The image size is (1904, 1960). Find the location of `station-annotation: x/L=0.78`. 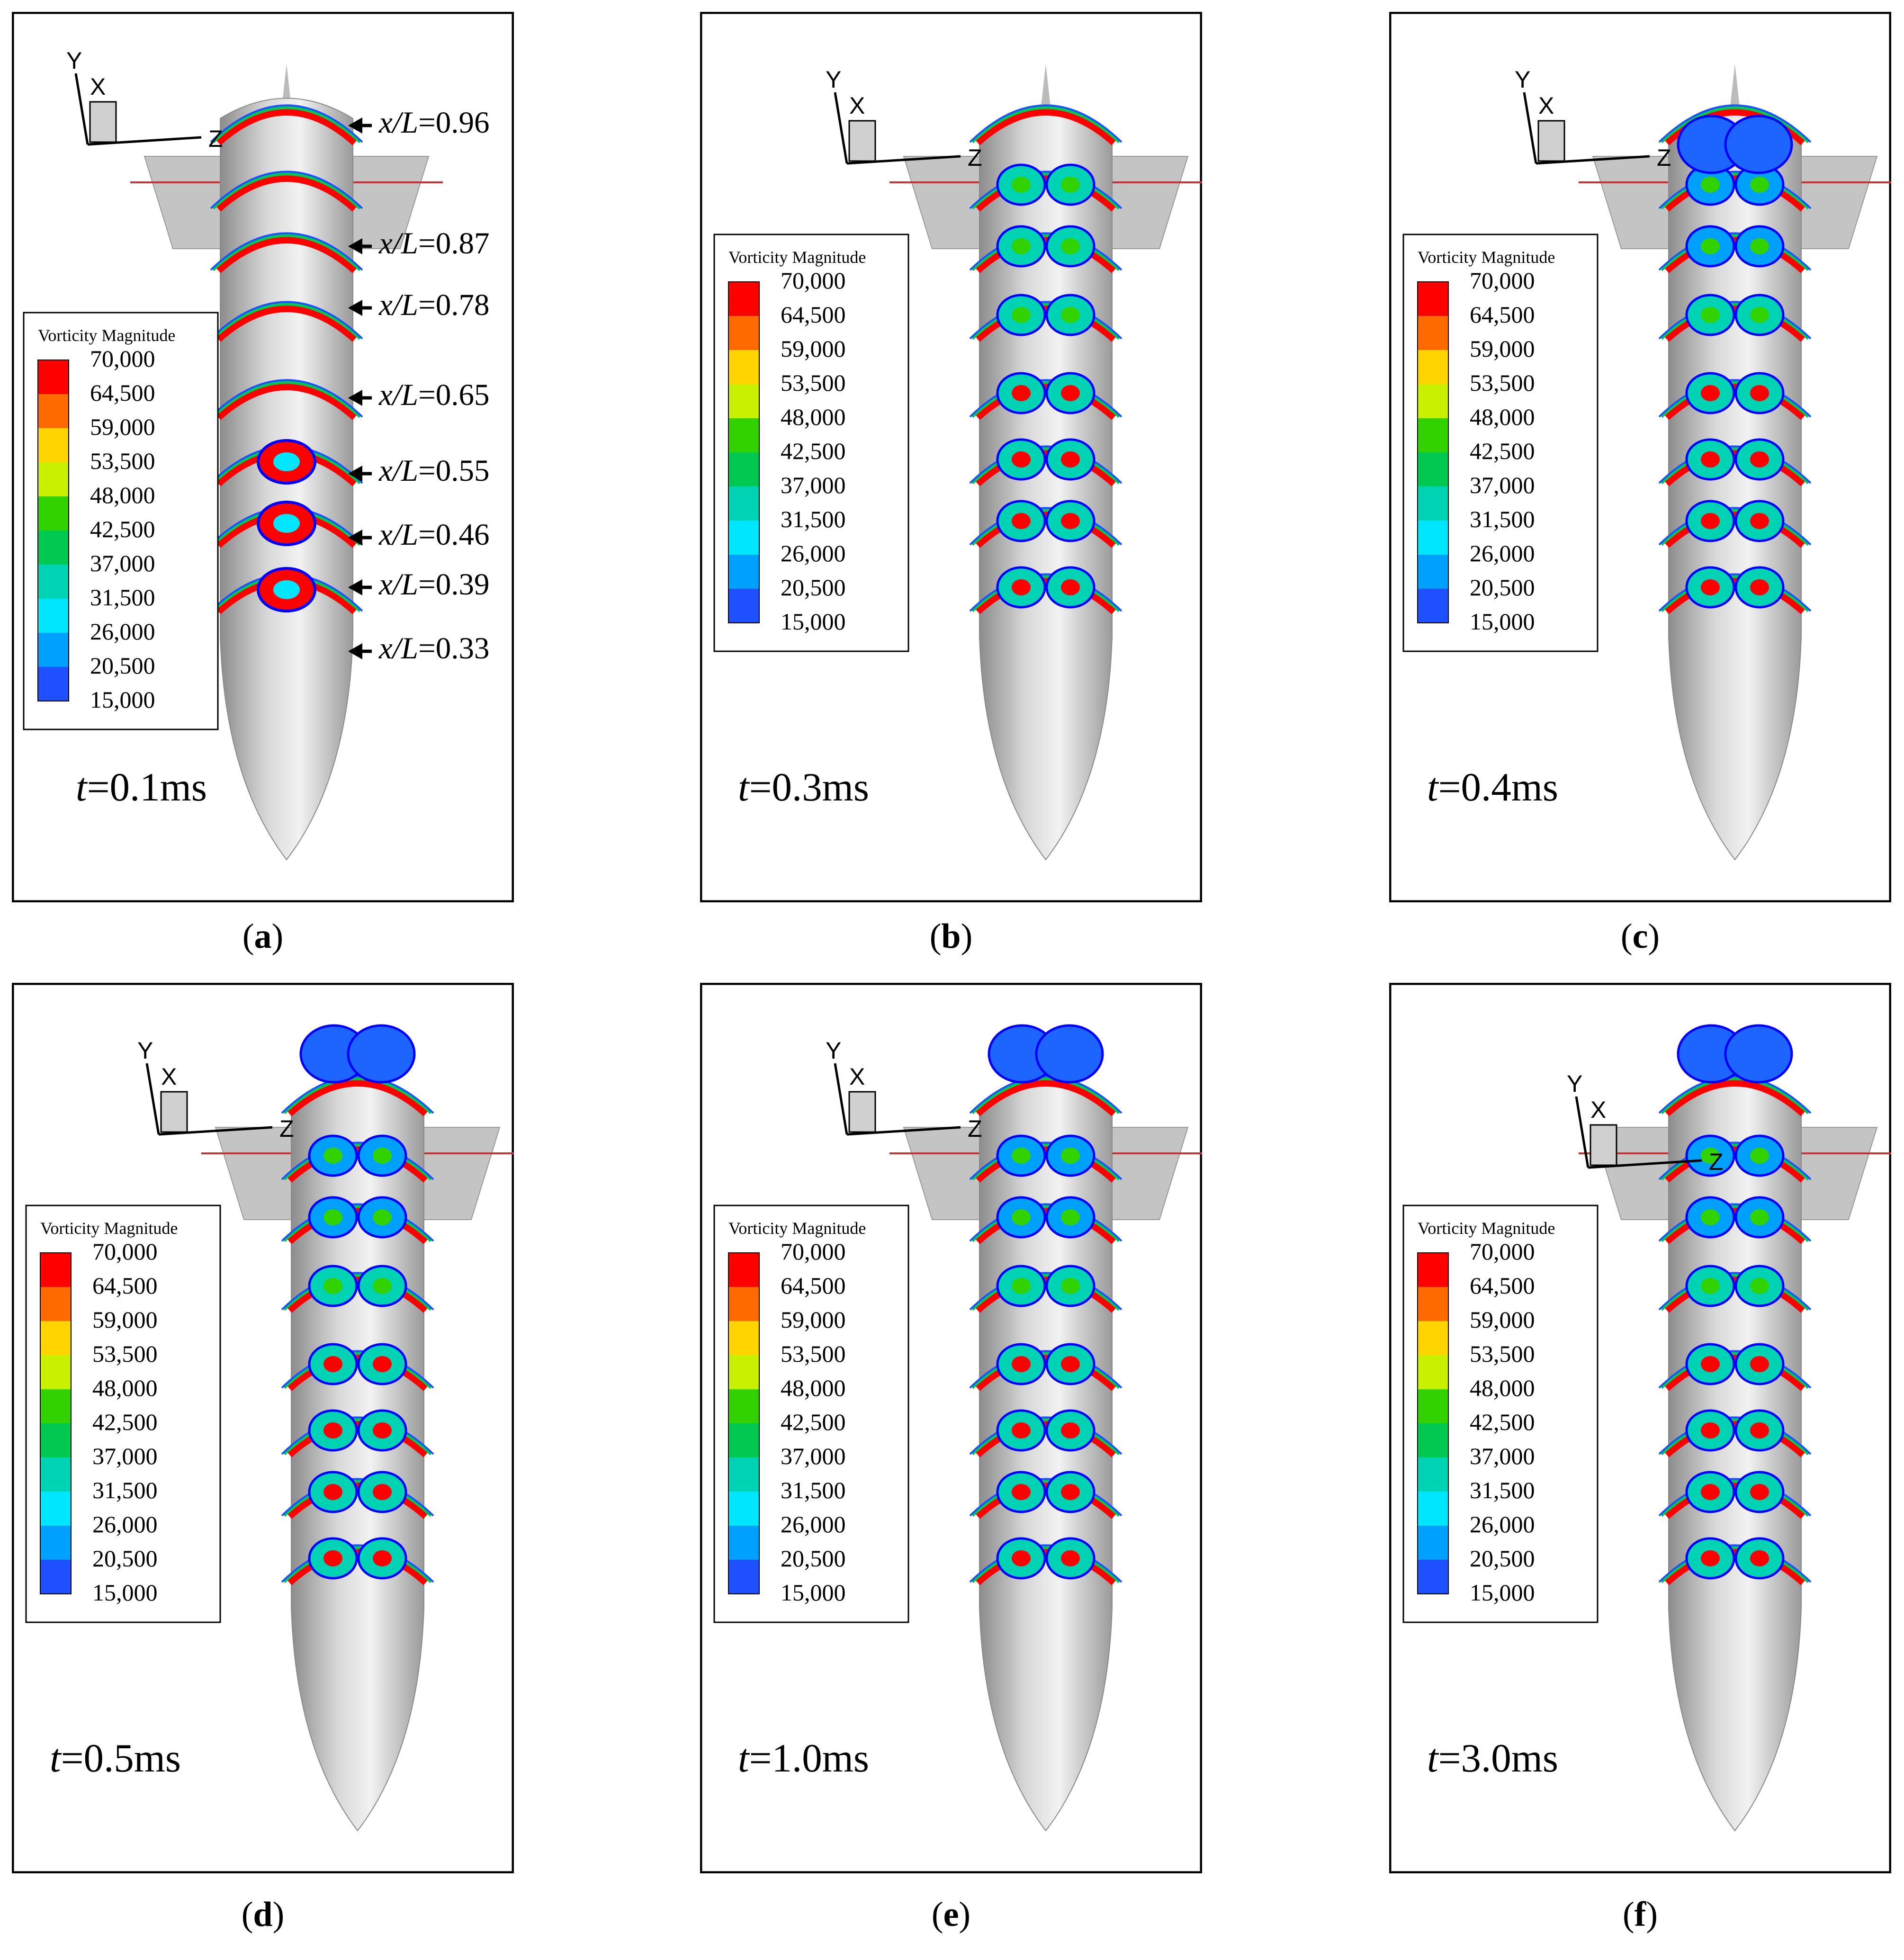

station-annotation: x/L=0.78 is located at coordinates (419, 305).